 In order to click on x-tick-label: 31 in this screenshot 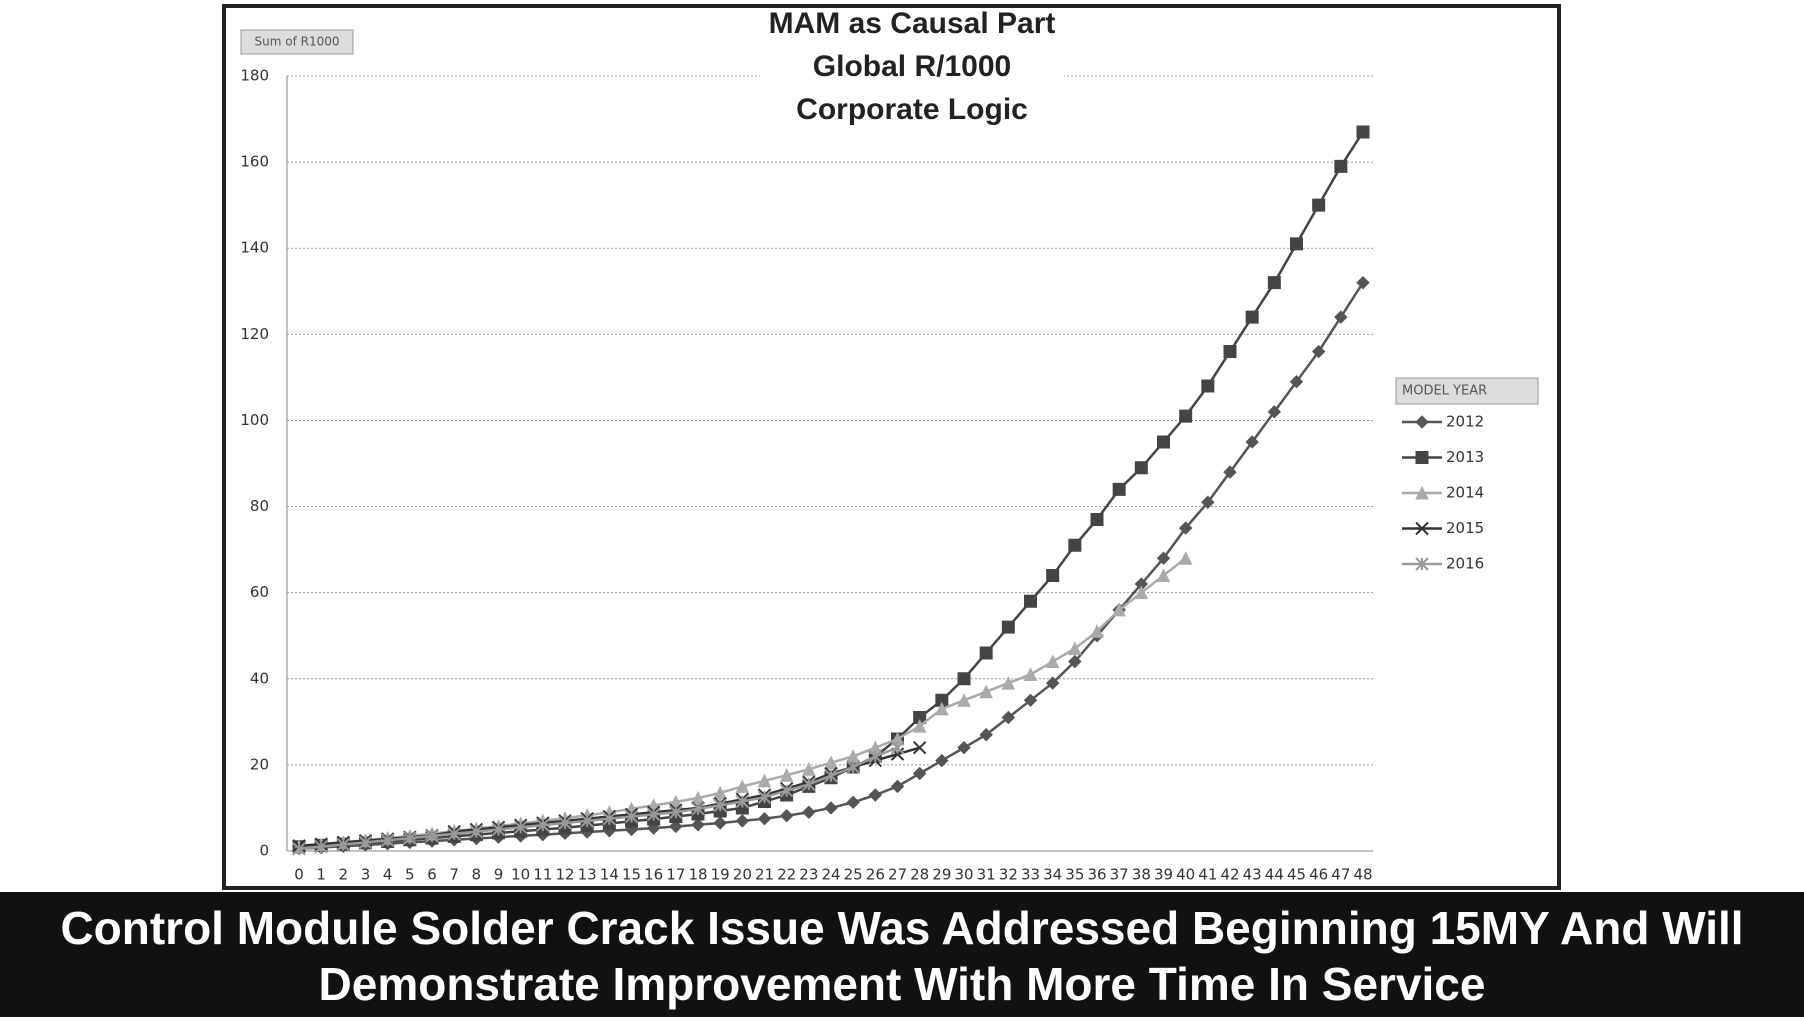, I will do `click(986, 875)`.